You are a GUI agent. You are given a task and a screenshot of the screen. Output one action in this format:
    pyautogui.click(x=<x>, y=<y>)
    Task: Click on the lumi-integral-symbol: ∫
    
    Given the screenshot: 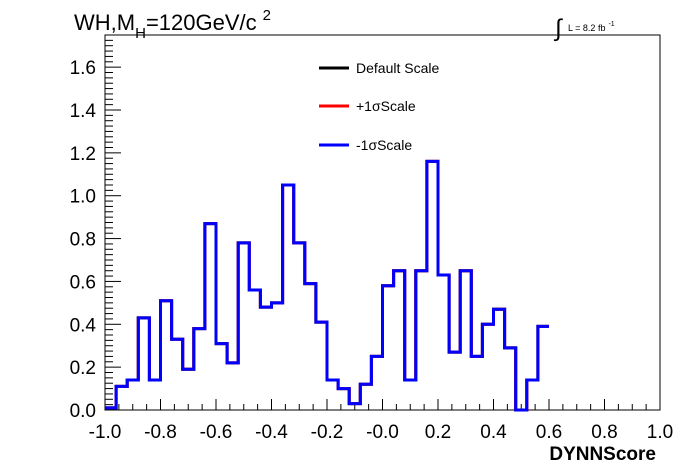 What is the action you would take?
    pyautogui.click(x=558, y=28)
    